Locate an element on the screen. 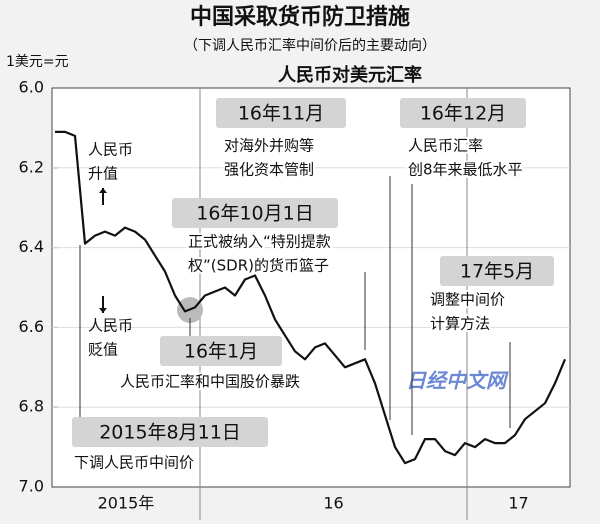 Image resolution: width=600 pixels, height=524 pixels. x-period-label: 2015年 is located at coordinates (126, 503).